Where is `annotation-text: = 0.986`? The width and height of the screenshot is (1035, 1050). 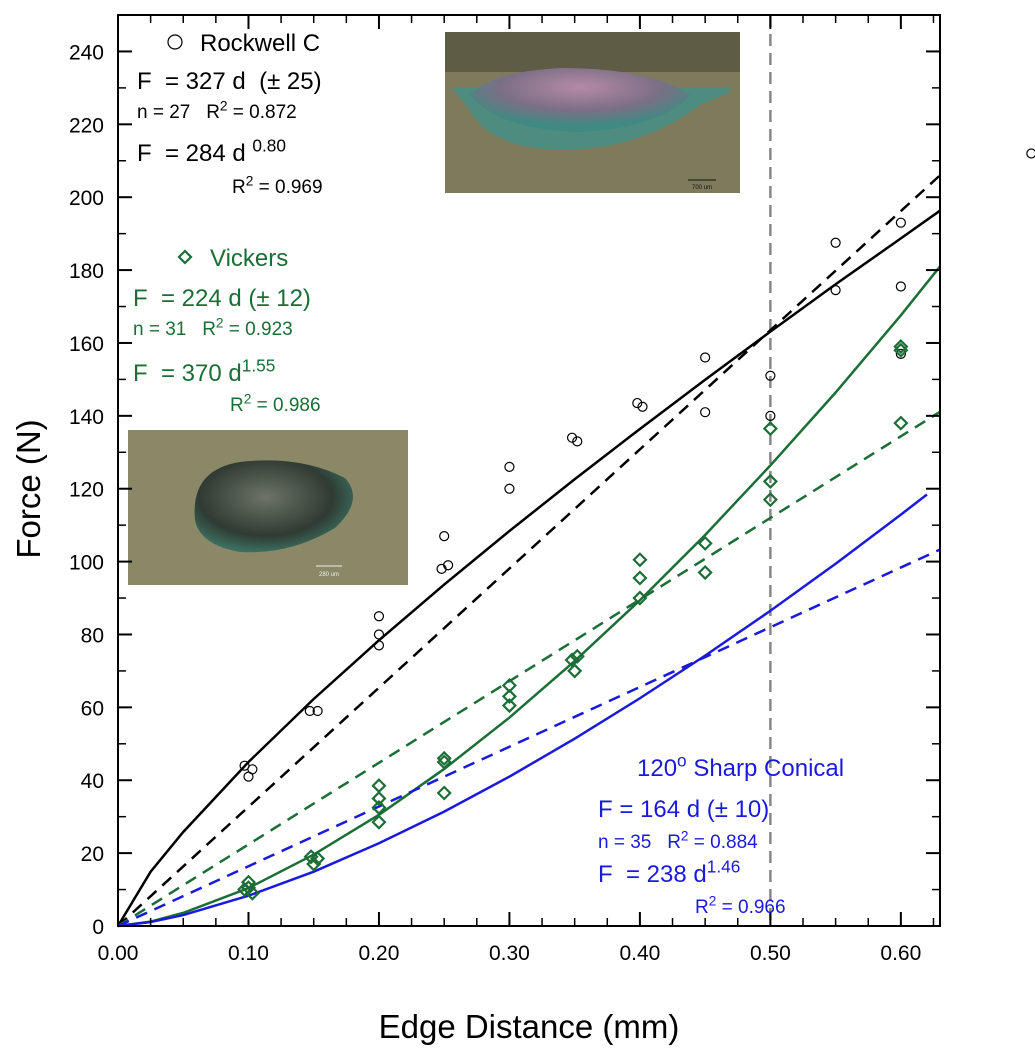
annotation-text: = 0.986 is located at coordinates (285, 405).